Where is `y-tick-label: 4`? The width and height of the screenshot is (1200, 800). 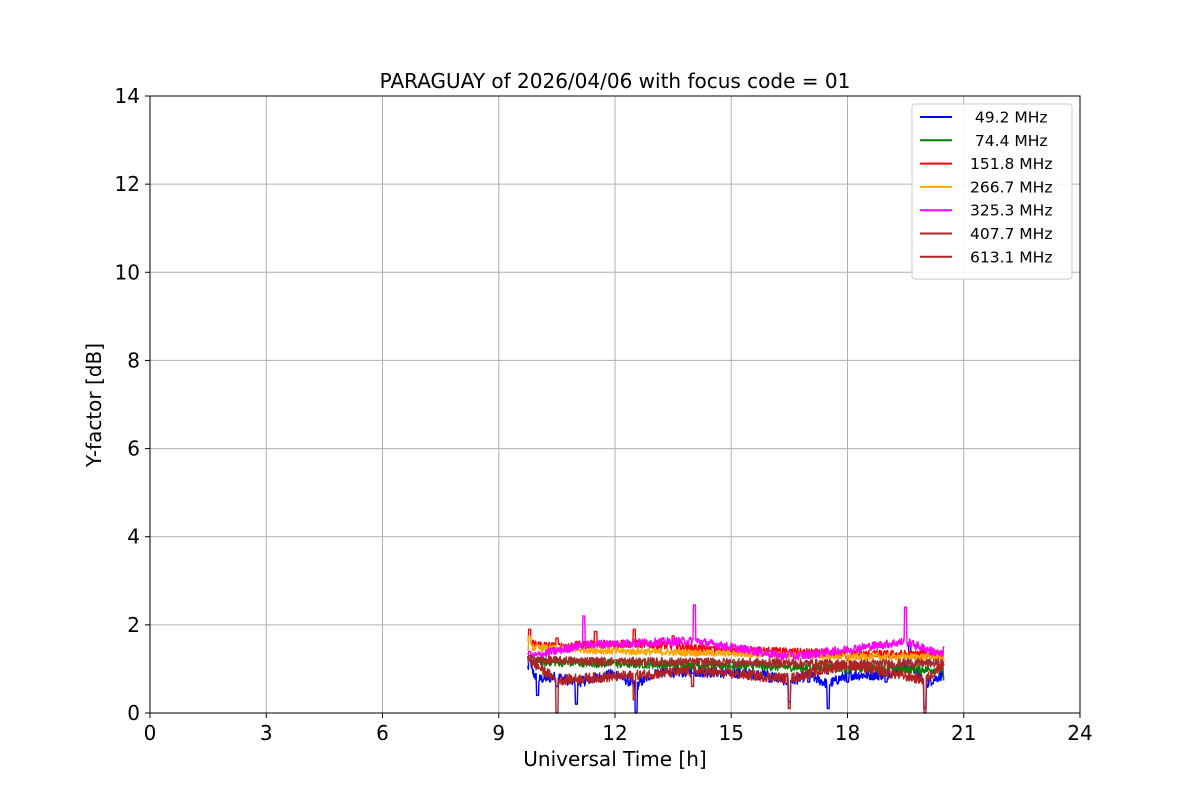
y-tick-label: 4 is located at coordinates (133, 537).